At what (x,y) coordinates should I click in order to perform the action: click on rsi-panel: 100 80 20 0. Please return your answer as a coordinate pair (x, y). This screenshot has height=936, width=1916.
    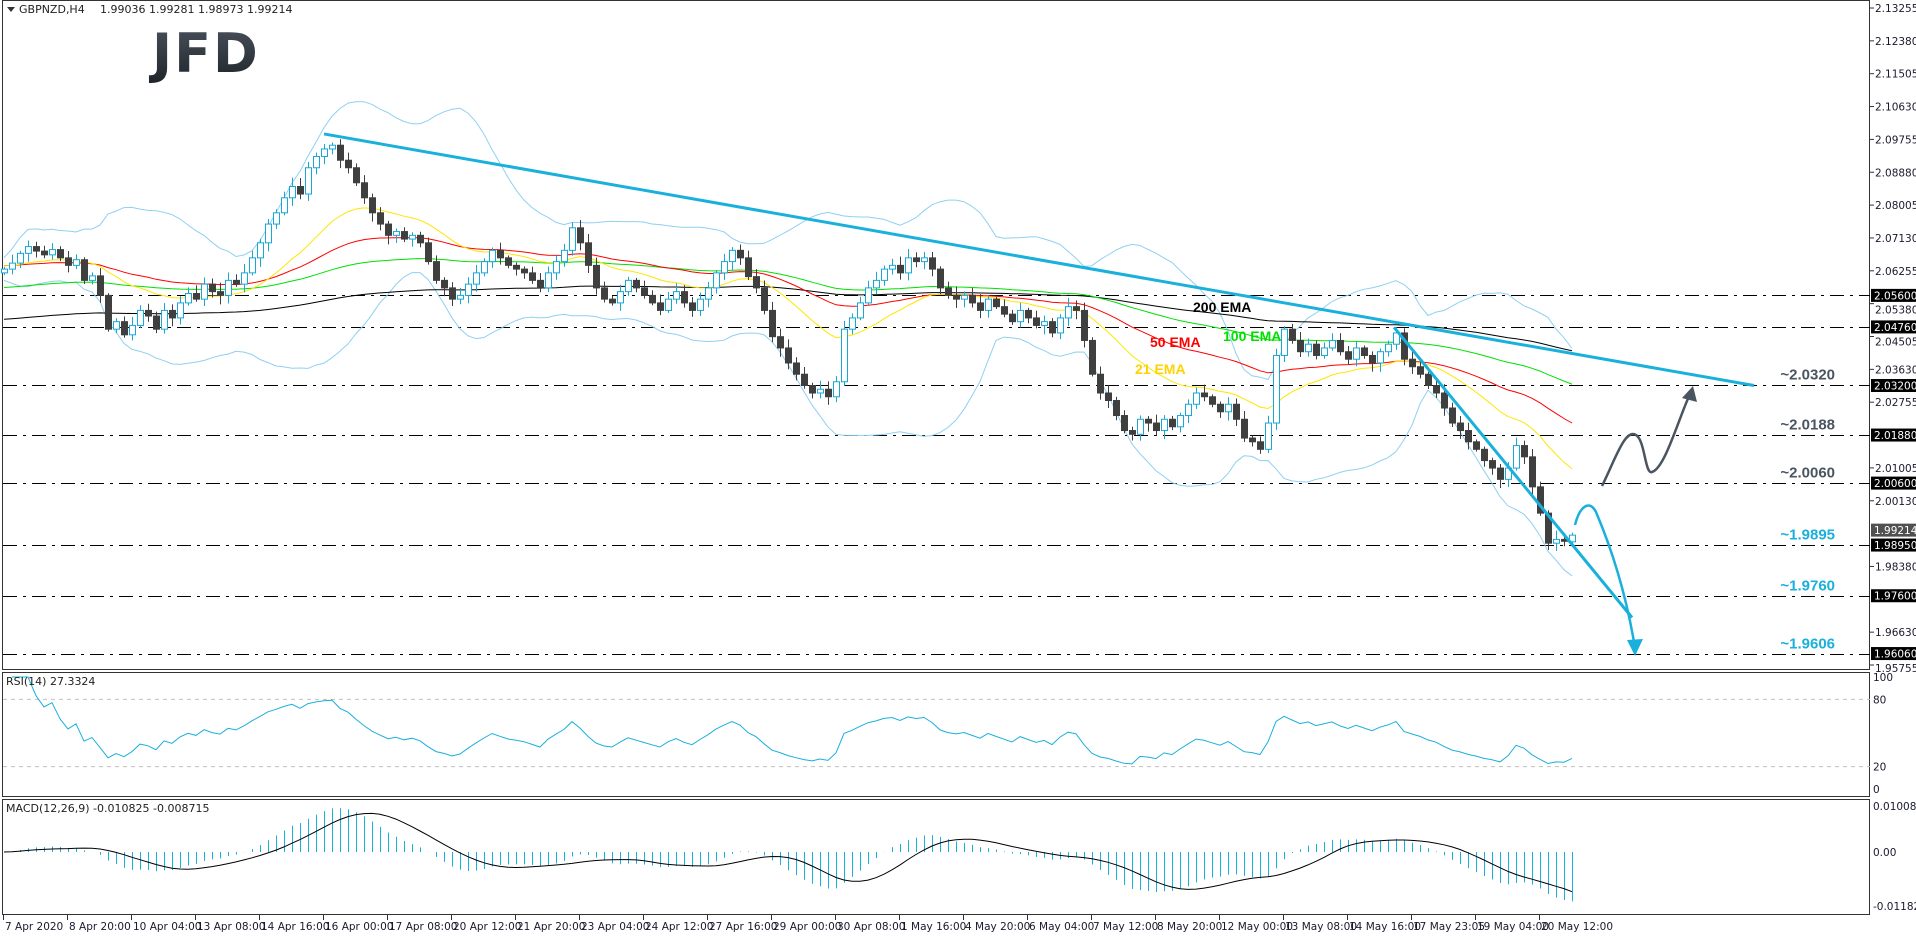
    Looking at the image, I should click on (948, 734).